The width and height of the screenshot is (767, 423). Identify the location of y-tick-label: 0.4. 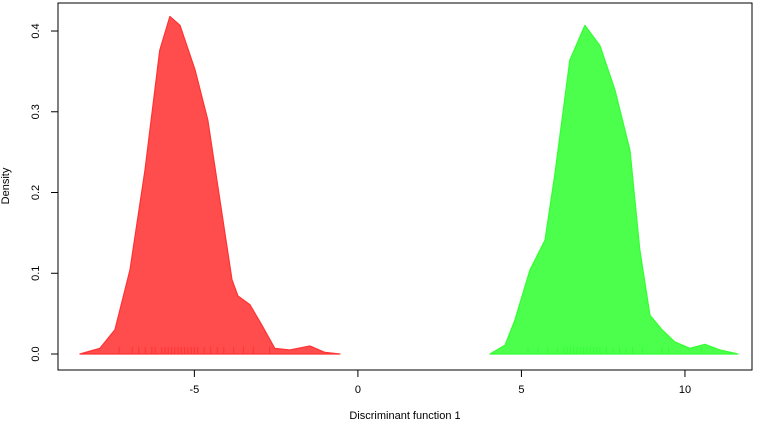
(36, 30).